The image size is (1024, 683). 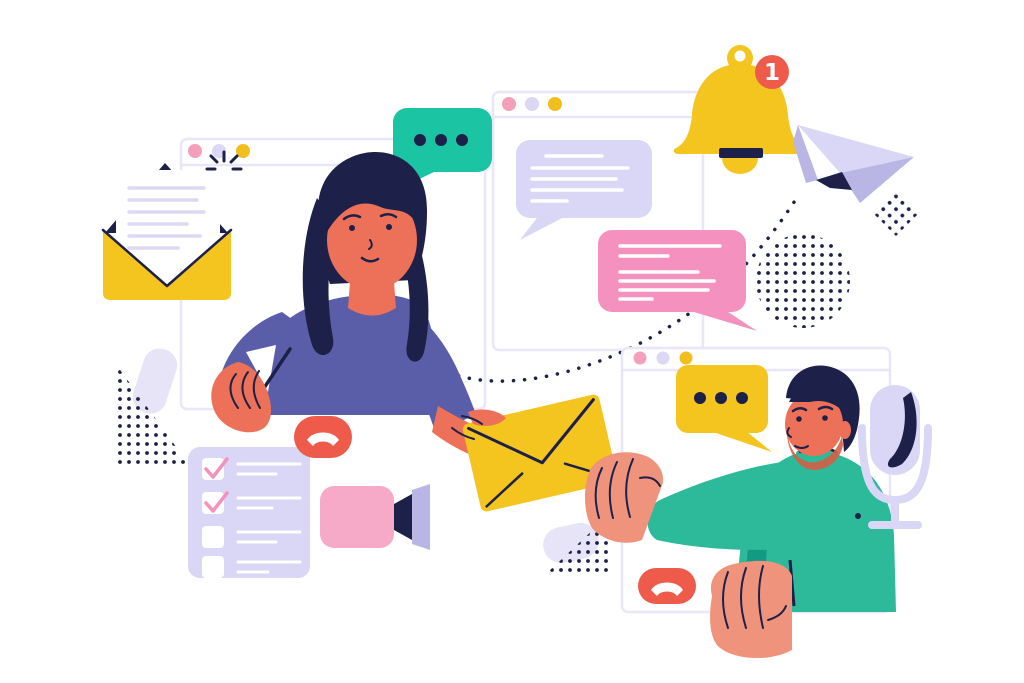 What do you see at coordinates (853, 164) in the screenshot?
I see `paper-plane-icon` at bounding box center [853, 164].